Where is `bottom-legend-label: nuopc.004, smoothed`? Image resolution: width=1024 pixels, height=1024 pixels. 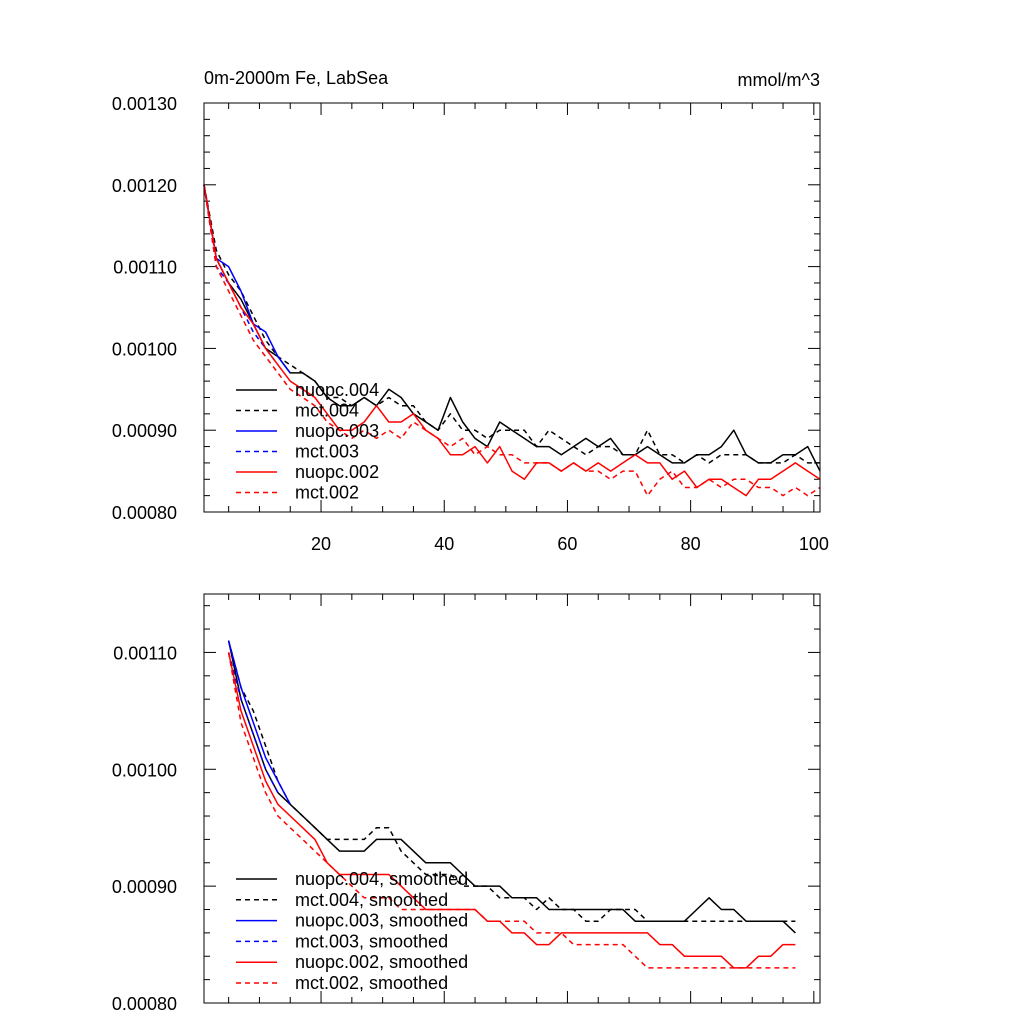
bottom-legend-label: nuopc.004, smoothed is located at coordinates (381, 879).